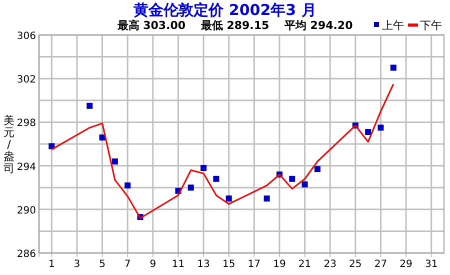 This screenshot has width=450, height=275. Describe the element at coordinates (9, 144) in the screenshot. I see `y-axis-title: 美元/盎司` at that location.